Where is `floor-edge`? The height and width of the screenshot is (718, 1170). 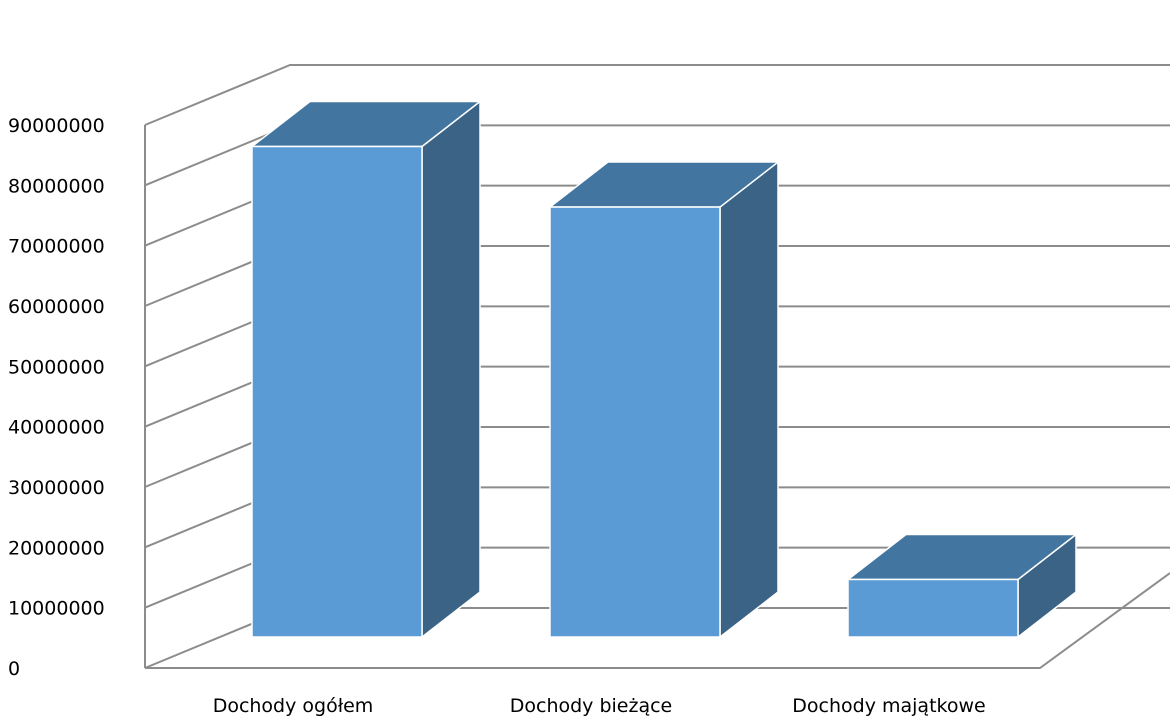 floor-edge is located at coordinates (657, 620).